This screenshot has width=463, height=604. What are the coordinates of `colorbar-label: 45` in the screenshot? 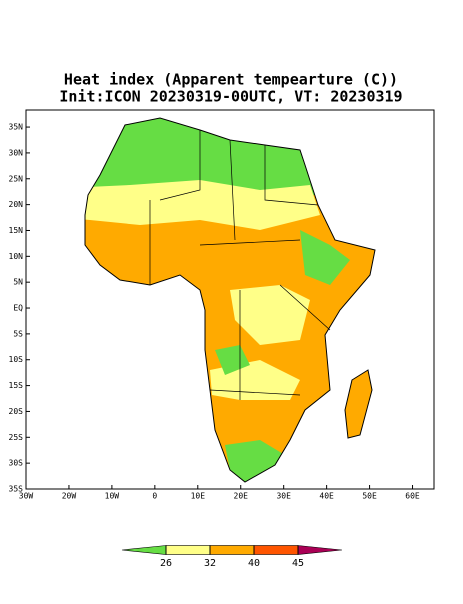 It's located at (298, 563).